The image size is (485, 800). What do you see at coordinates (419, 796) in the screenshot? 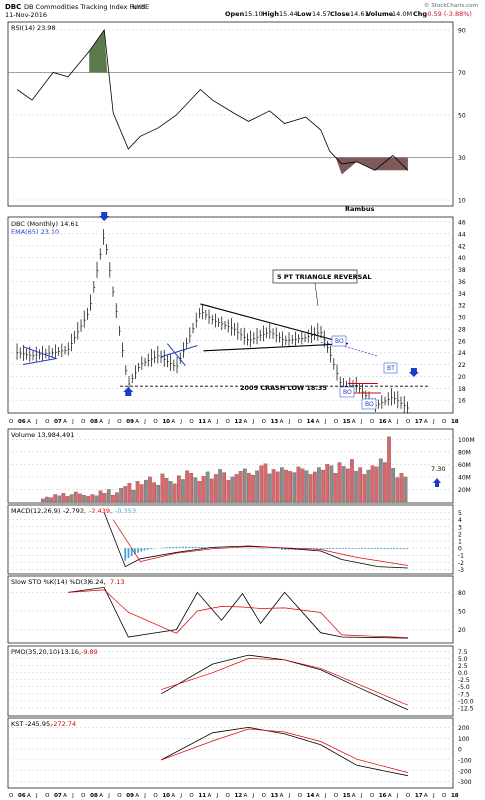
I see `x-axis-bottom-label: 17` at bounding box center [419, 796].